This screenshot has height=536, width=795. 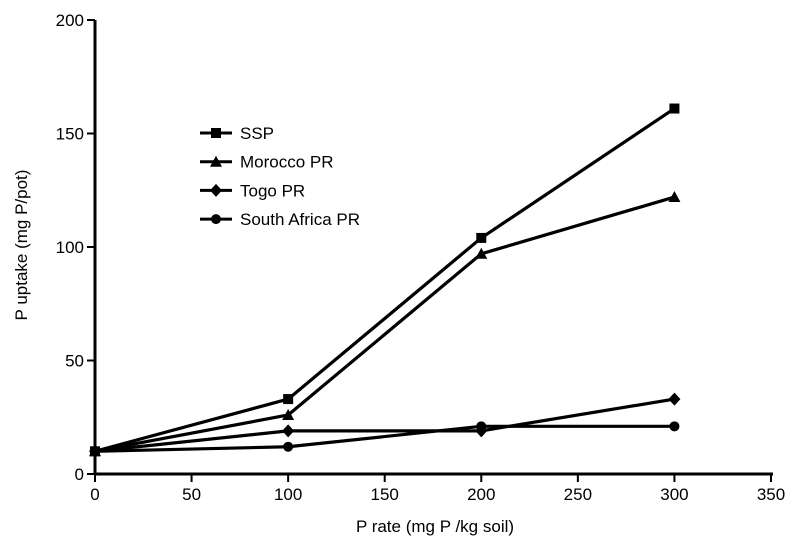 What do you see at coordinates (481, 494) in the screenshot?
I see `x-tick-label: 200` at bounding box center [481, 494].